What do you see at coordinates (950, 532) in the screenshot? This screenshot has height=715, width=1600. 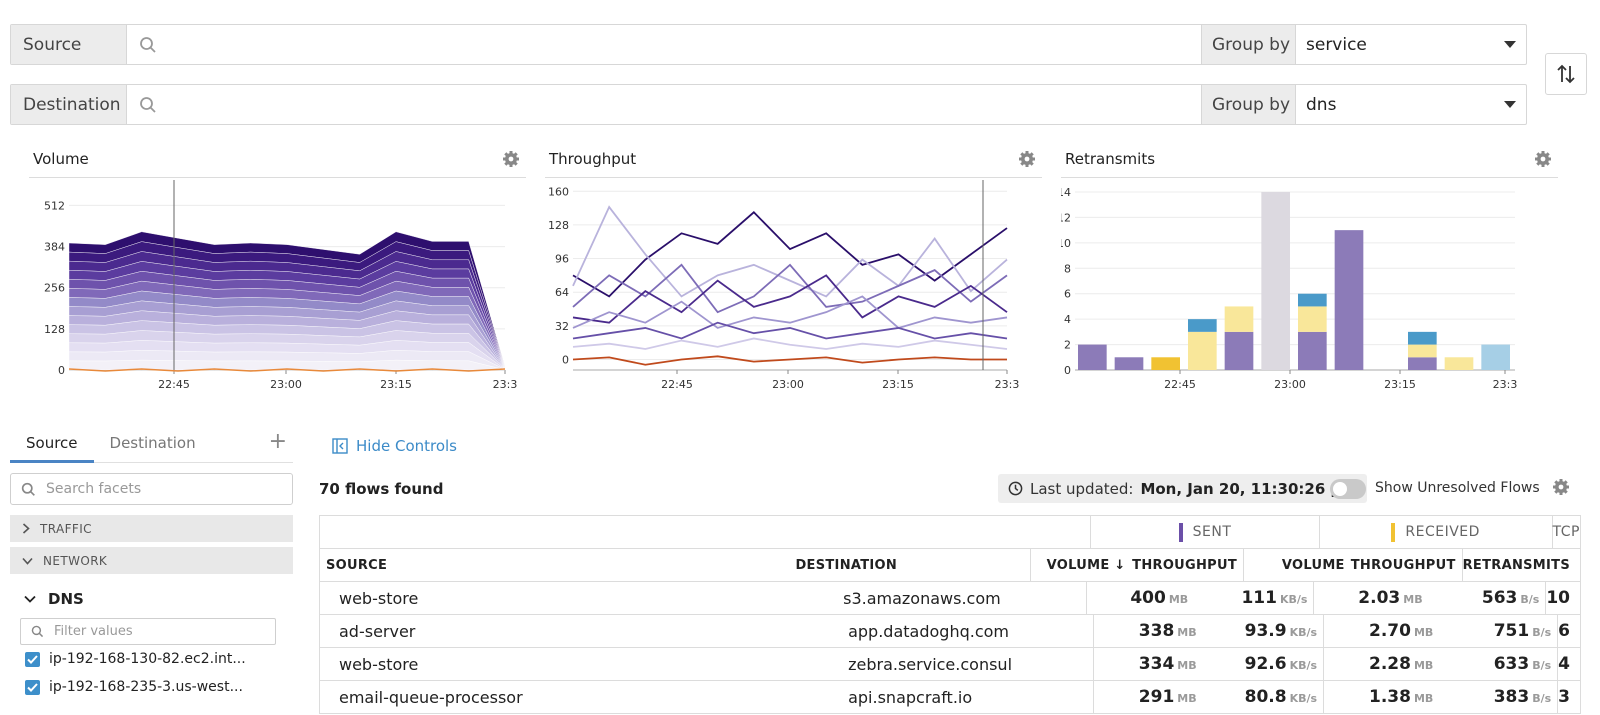 I see `table-group-header: SENT RECEIVED TCP` at bounding box center [950, 532].